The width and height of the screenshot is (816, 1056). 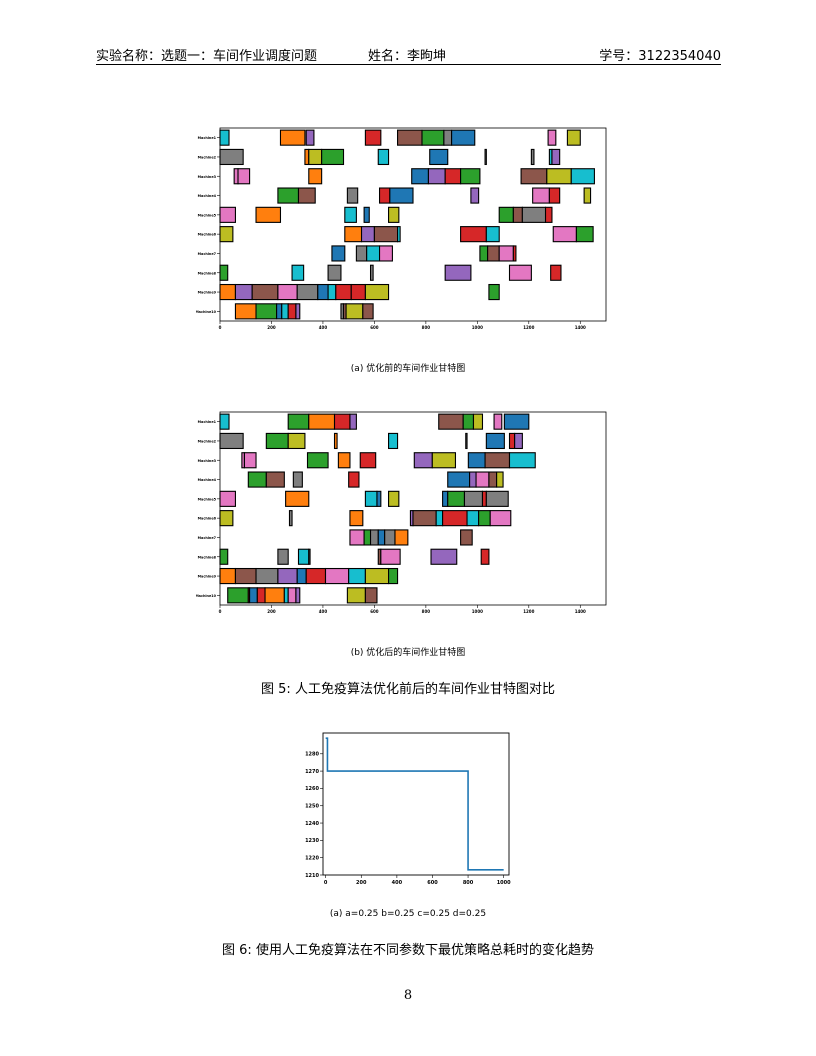 What do you see at coordinates (312, 824) in the screenshot?
I see `y-tick-label: 1240` at bounding box center [312, 824].